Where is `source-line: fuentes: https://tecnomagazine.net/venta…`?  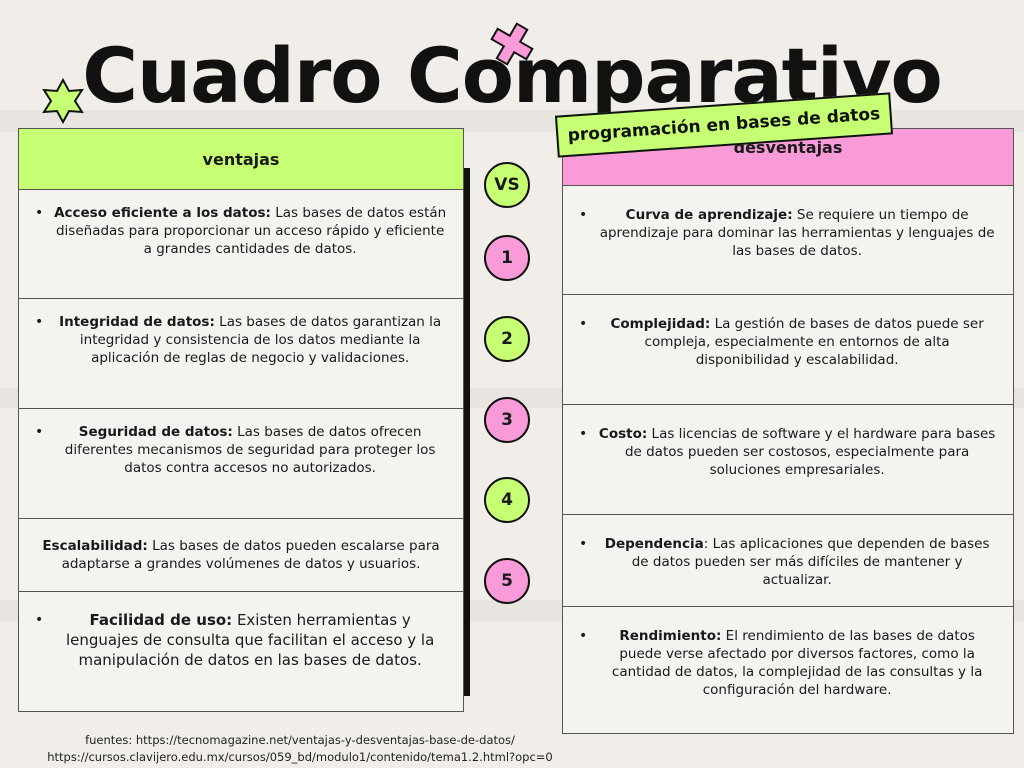
source-line: fuentes: https://tecnomagazine.net/venta… is located at coordinates (300, 740).